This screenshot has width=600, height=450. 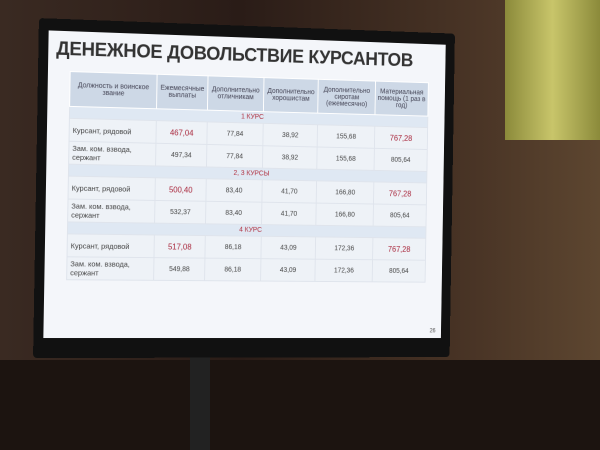 I want to click on value-cell: 517,08, so click(x=179, y=246).